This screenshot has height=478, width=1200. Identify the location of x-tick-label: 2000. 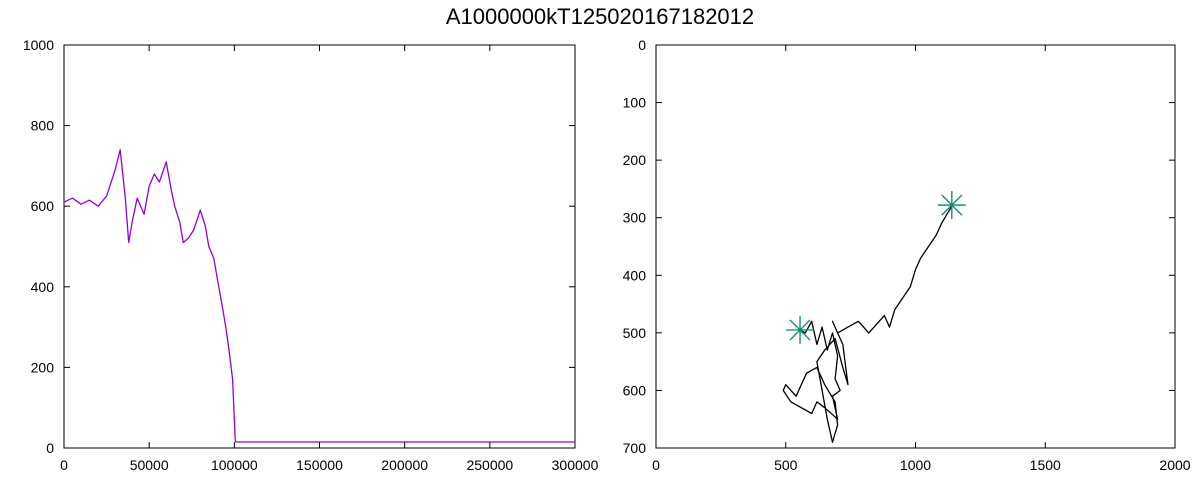
(1174, 465).